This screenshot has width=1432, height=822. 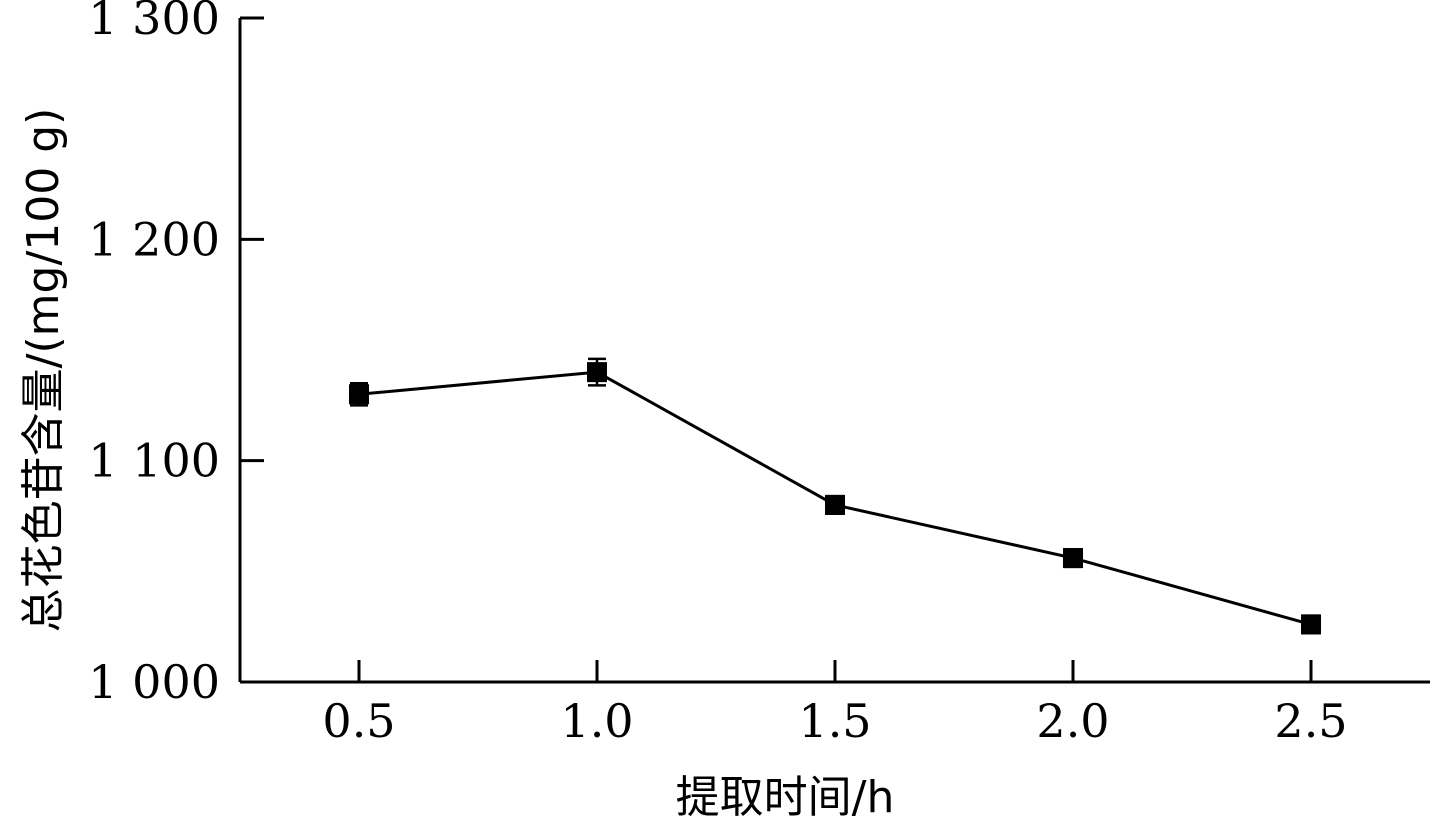 What do you see at coordinates (154, 239) in the screenshot?
I see `y-tick-label: 1 200` at bounding box center [154, 239].